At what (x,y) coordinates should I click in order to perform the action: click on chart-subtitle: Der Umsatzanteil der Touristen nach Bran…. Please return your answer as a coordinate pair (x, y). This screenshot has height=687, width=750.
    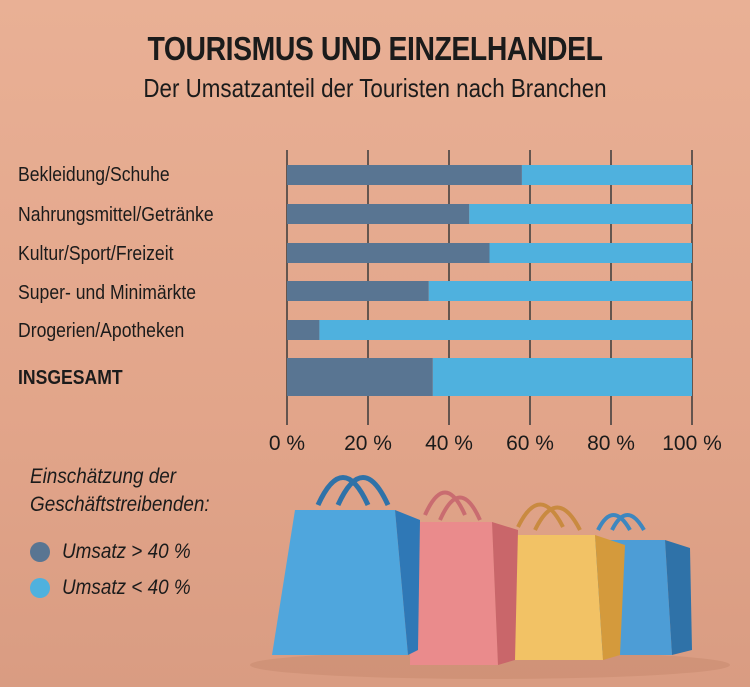
    Looking at the image, I should click on (375, 88).